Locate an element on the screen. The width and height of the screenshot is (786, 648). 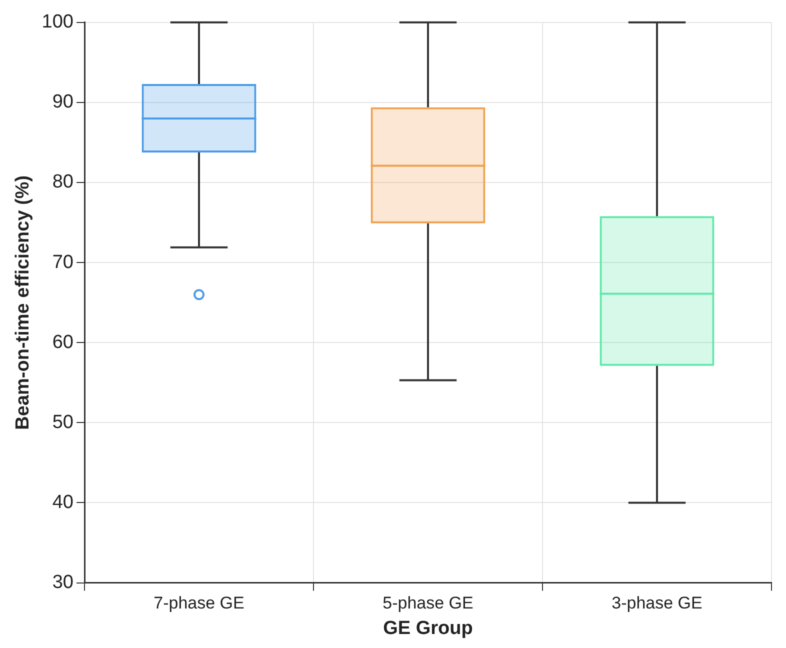
y-tick-label: 50 is located at coordinates (63, 422).